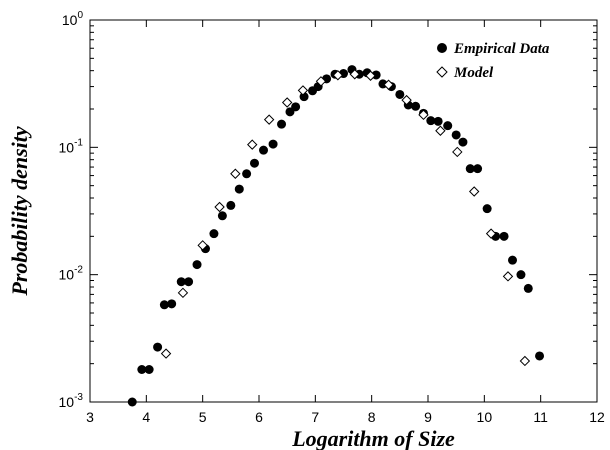 The width and height of the screenshot is (610, 450). Describe the element at coordinates (146, 417) in the screenshot. I see `x-tick-label: 4` at that location.